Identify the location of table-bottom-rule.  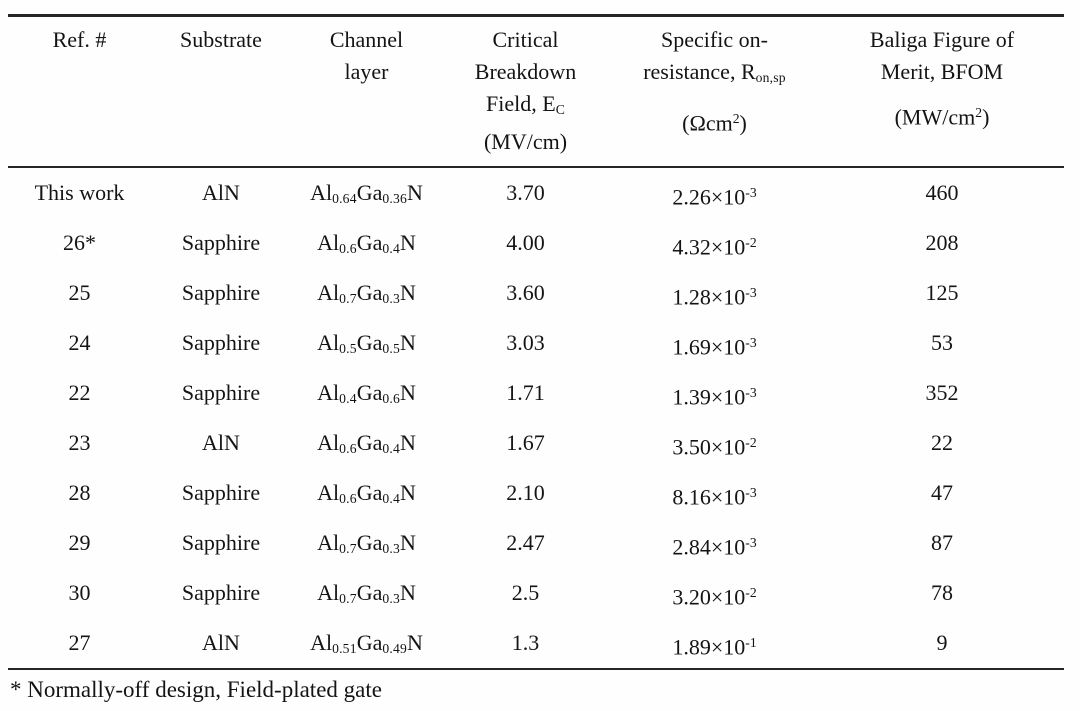
(536, 669).